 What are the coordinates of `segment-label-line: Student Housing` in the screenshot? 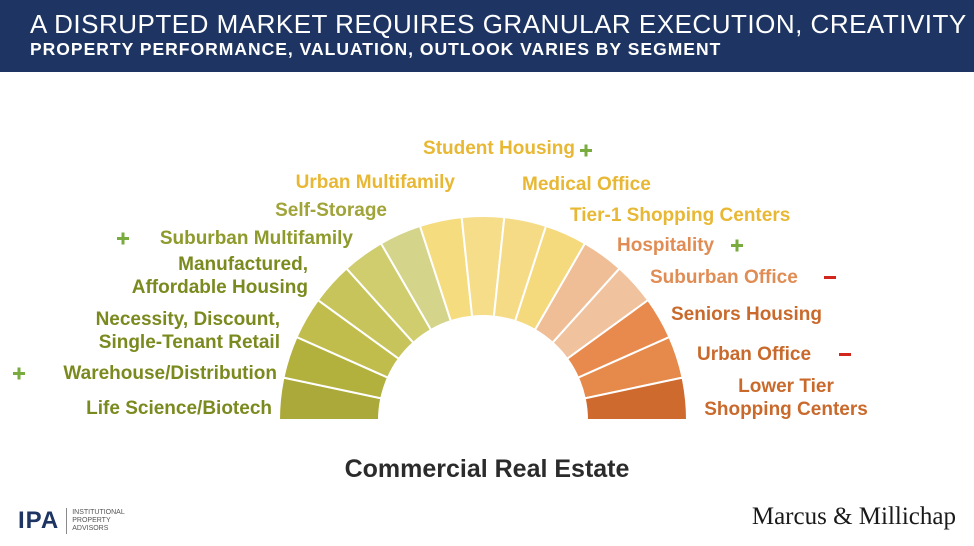 It's located at (499, 148).